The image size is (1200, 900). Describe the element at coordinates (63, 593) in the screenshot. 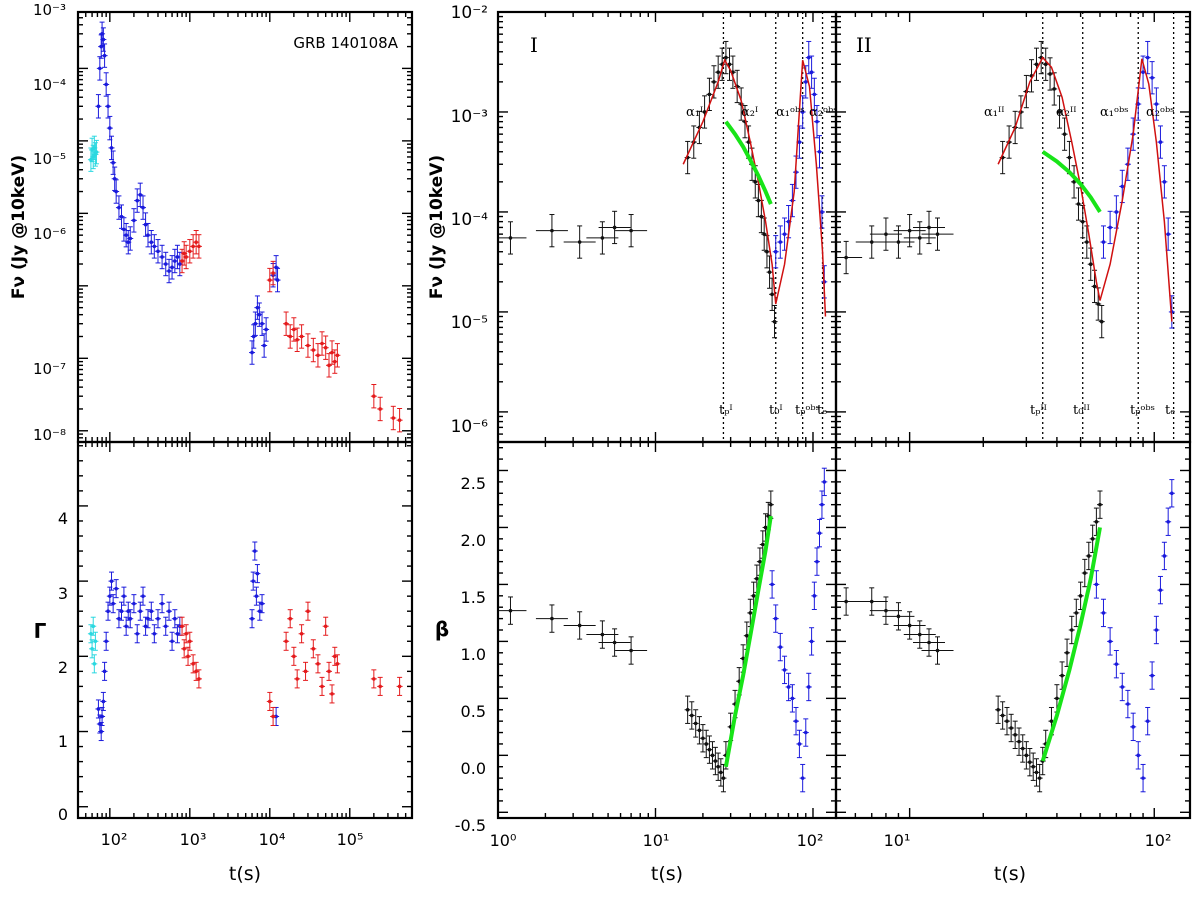

I see `lg-ytick-label: 3` at that location.